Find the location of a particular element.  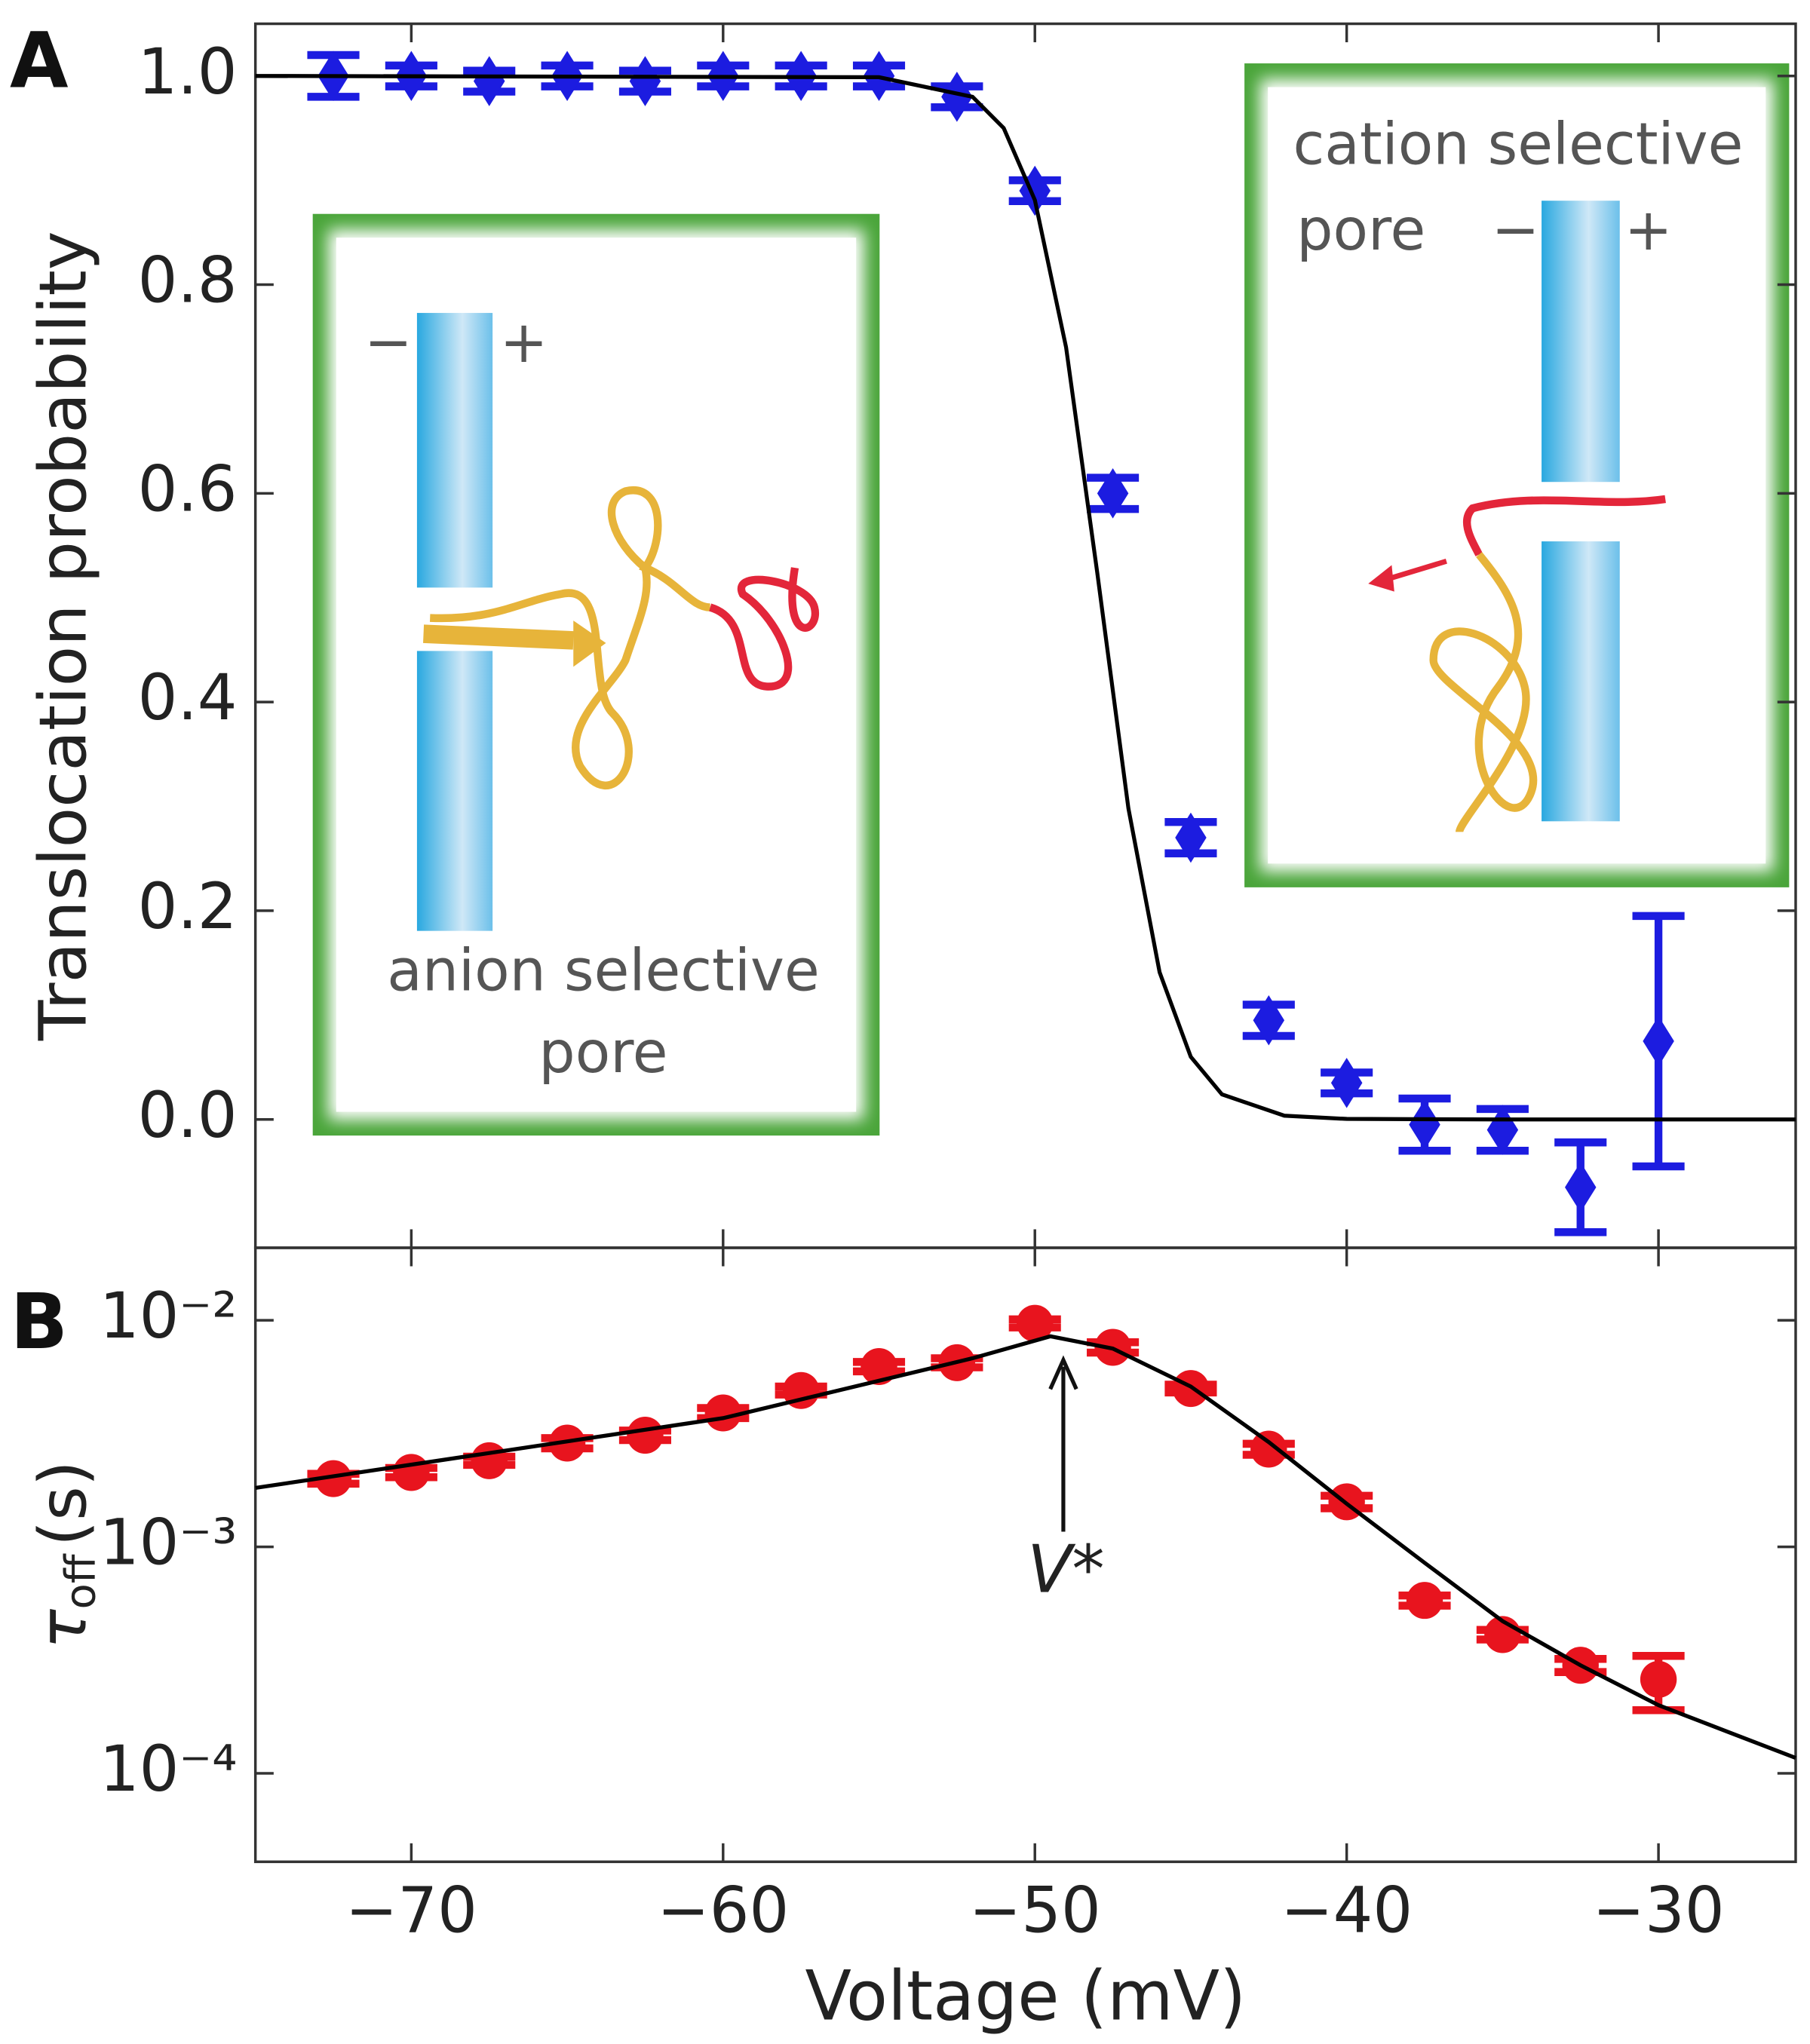

y-tick-label: 10⁻² is located at coordinates (169, 1316).